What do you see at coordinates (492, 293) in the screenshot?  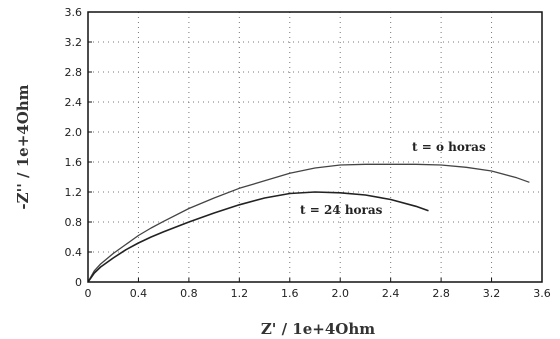 I see `x-tick-label: 3.2` at bounding box center [492, 293].